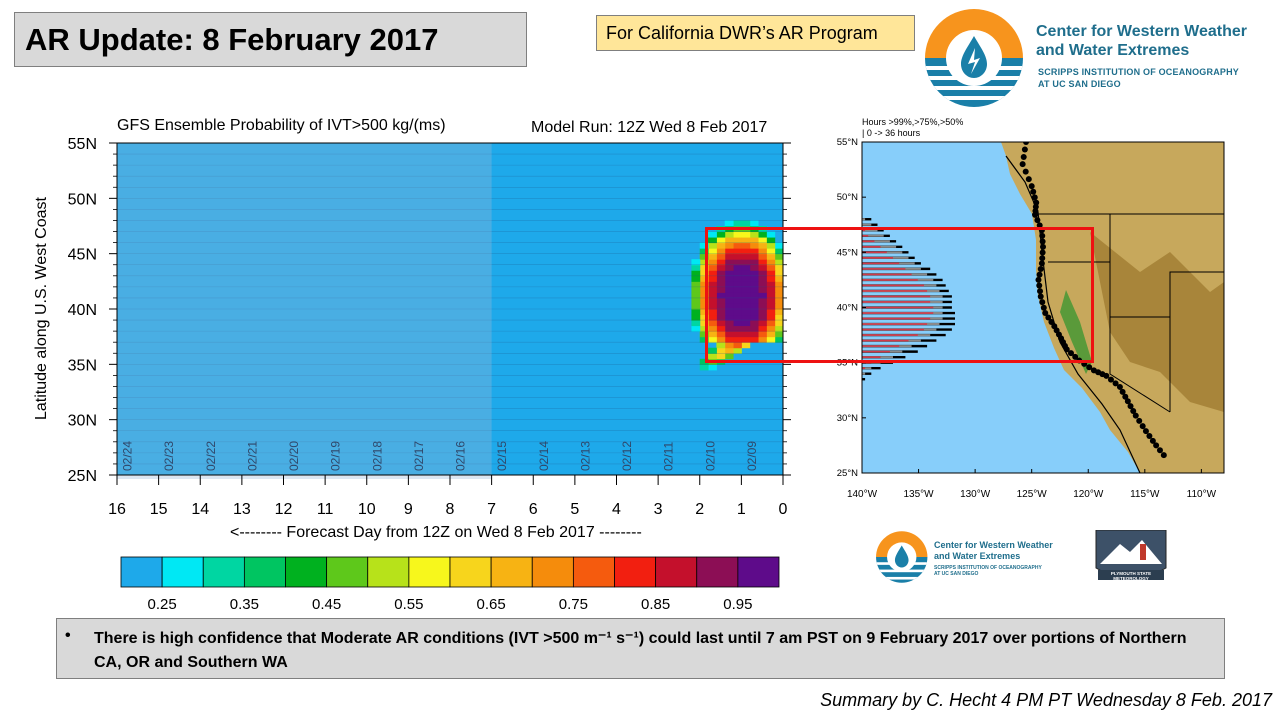  I want to click on map-ytick-label: 50°N, so click(847, 197).